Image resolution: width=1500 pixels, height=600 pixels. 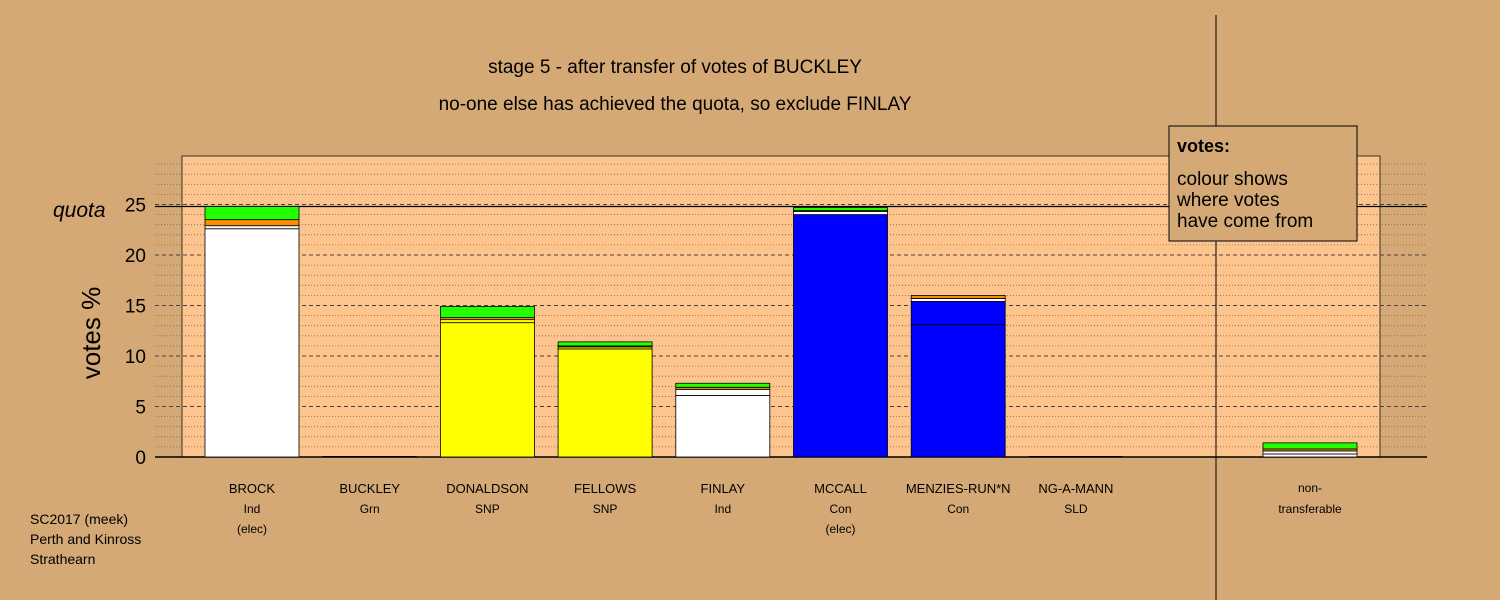 I want to click on footer-ward: Strathearn, so click(x=63, y=559).